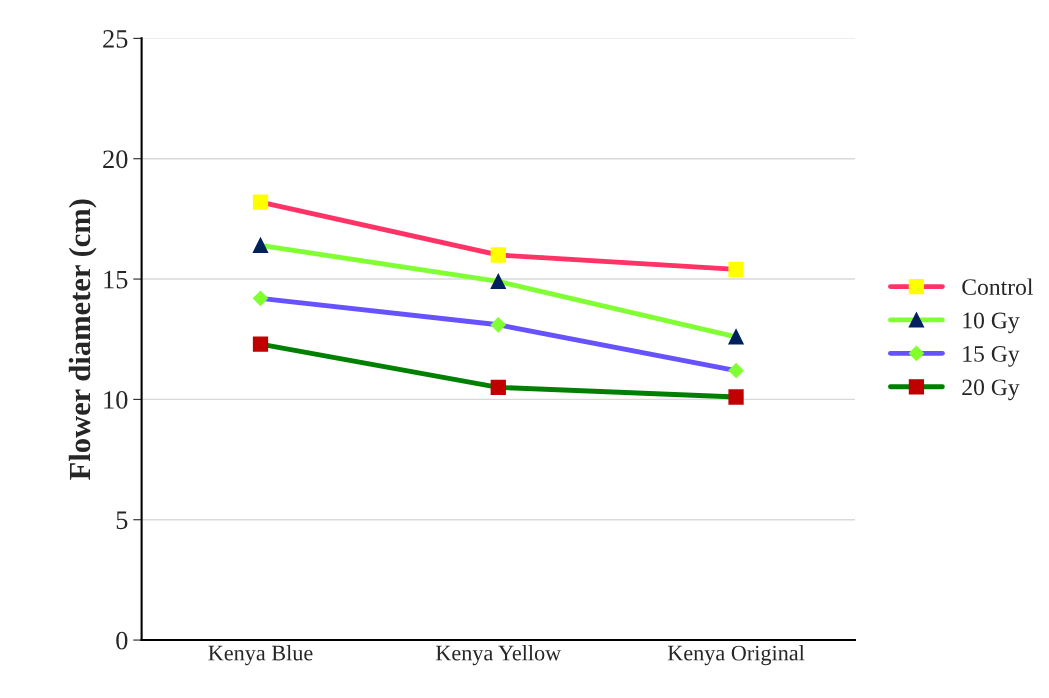  I want to click on y-tick-label: 25, so click(115, 39).